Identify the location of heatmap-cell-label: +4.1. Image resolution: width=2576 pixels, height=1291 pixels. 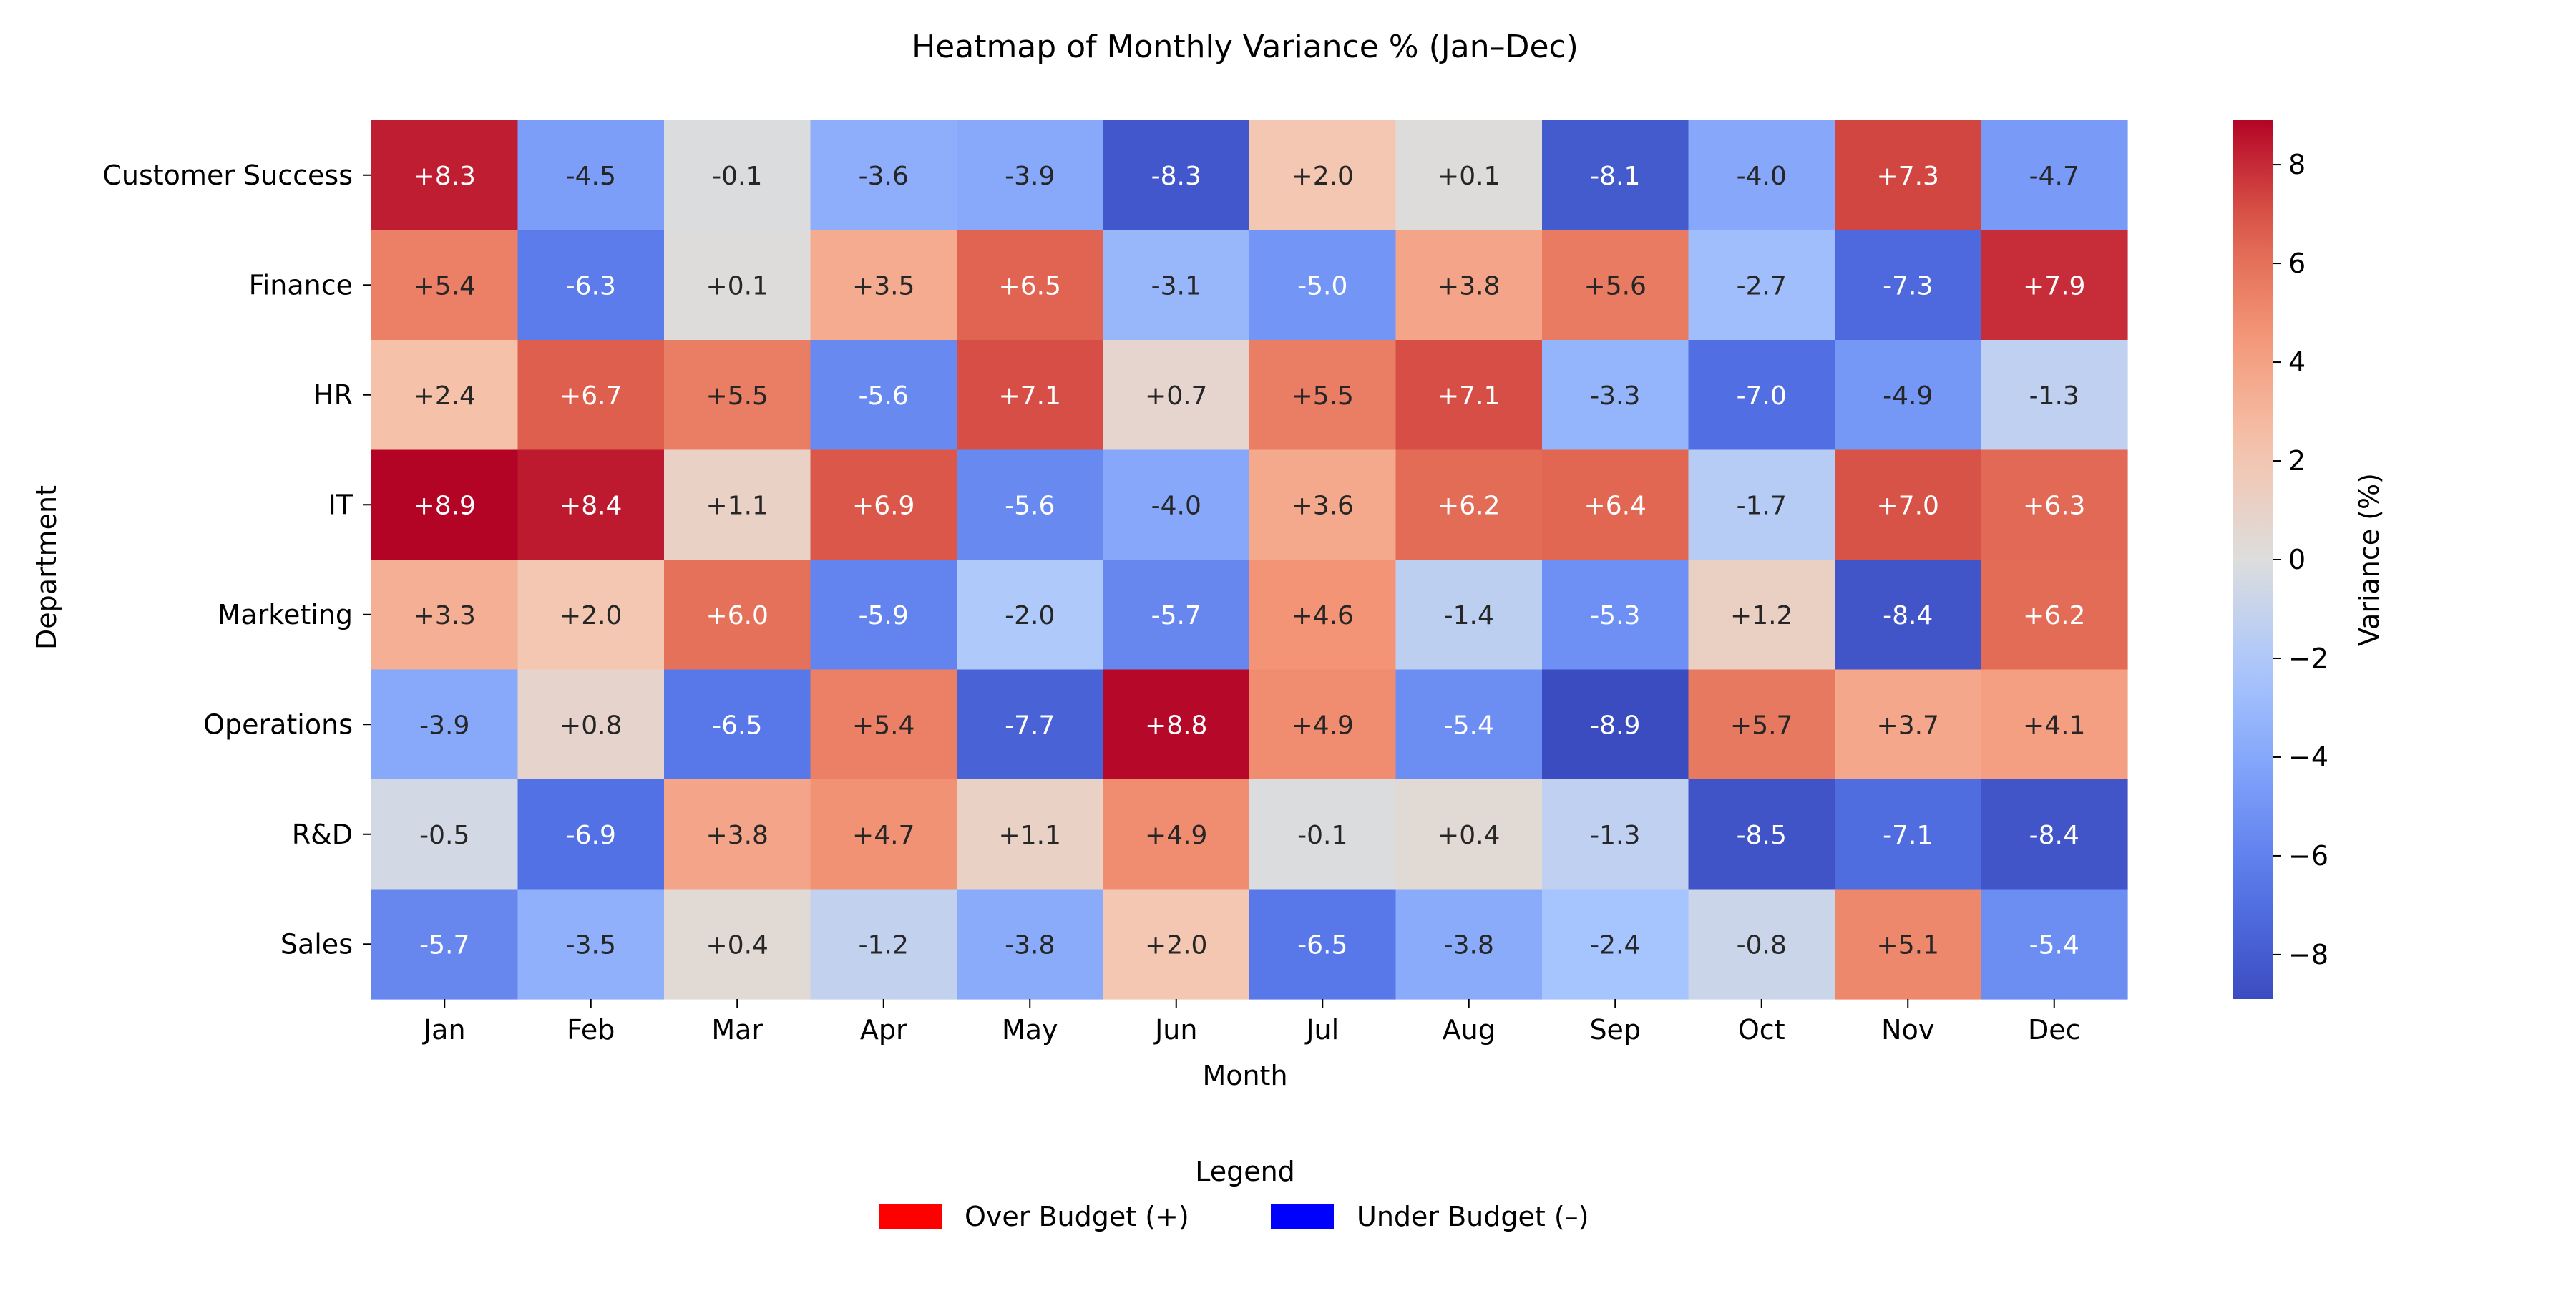
(2054, 725).